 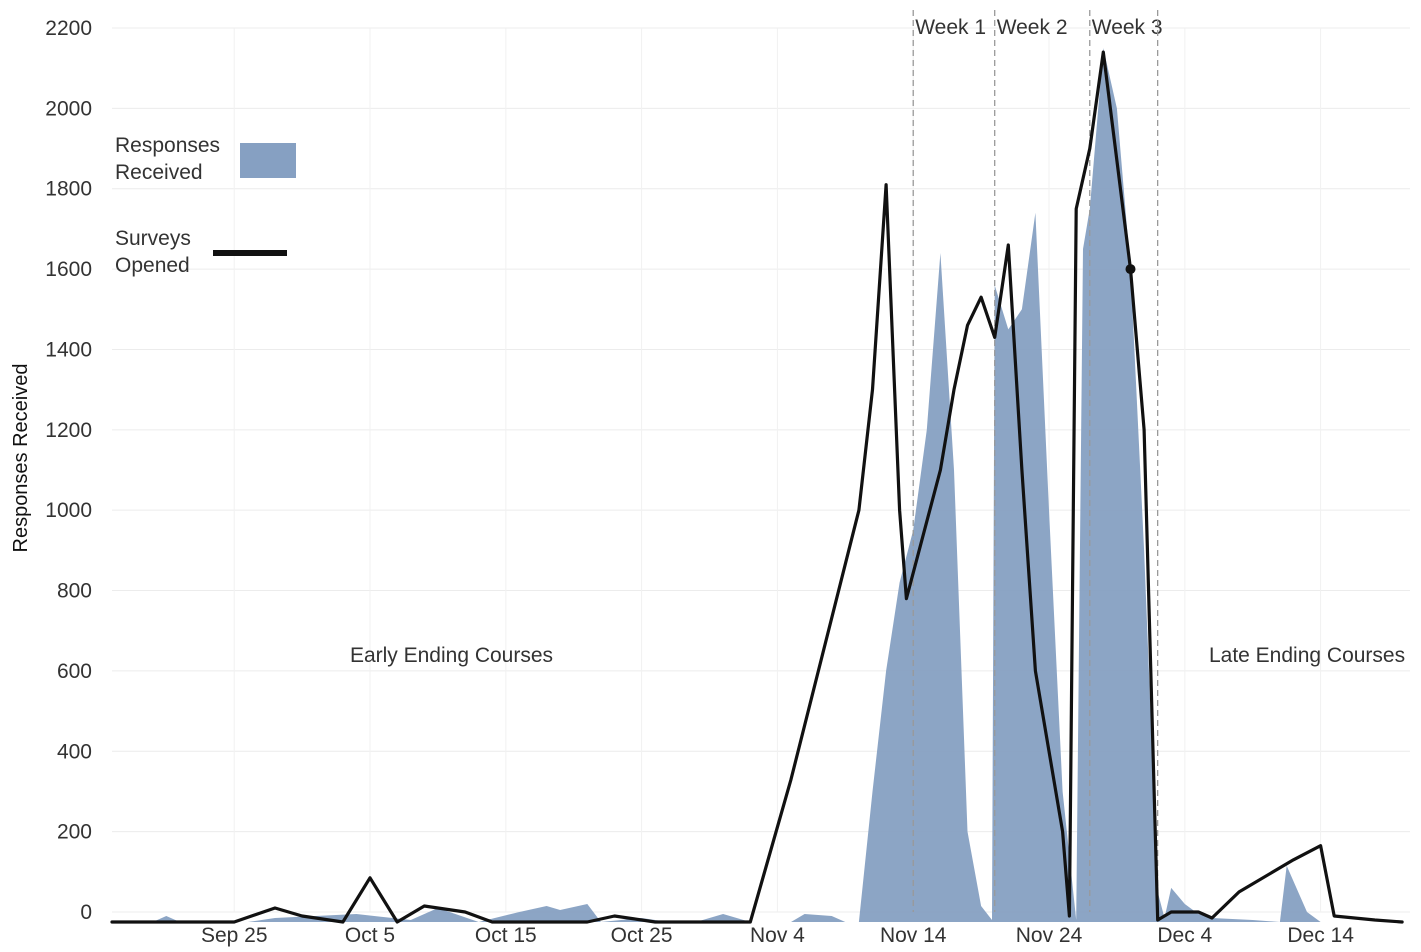 I want to click on x-tick-label: Nov 4, so click(x=777, y=935).